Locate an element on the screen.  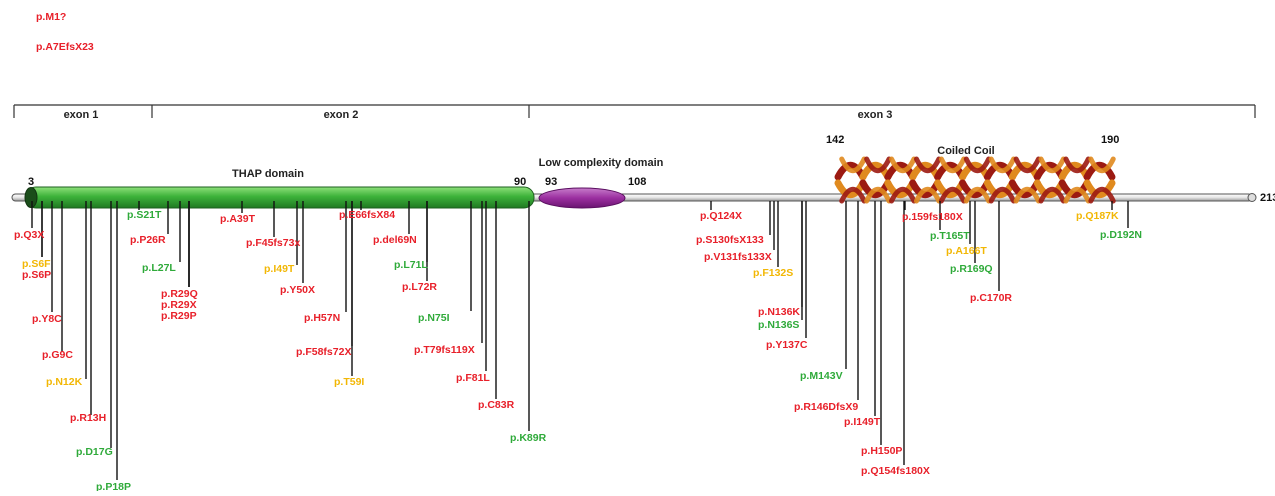
mutation-label: p.K89R is located at coordinates (528, 438).